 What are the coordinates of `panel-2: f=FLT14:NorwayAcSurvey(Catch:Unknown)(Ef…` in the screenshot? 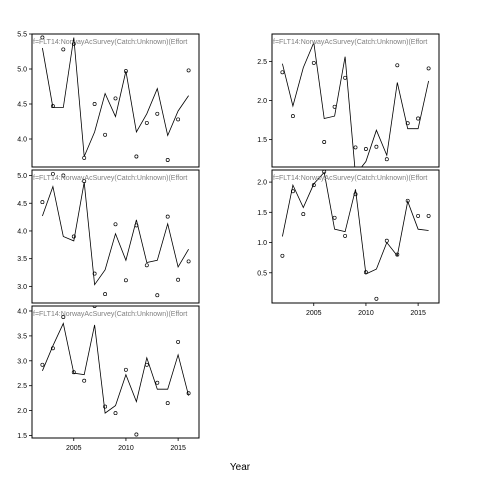 It's located at (348, 100).